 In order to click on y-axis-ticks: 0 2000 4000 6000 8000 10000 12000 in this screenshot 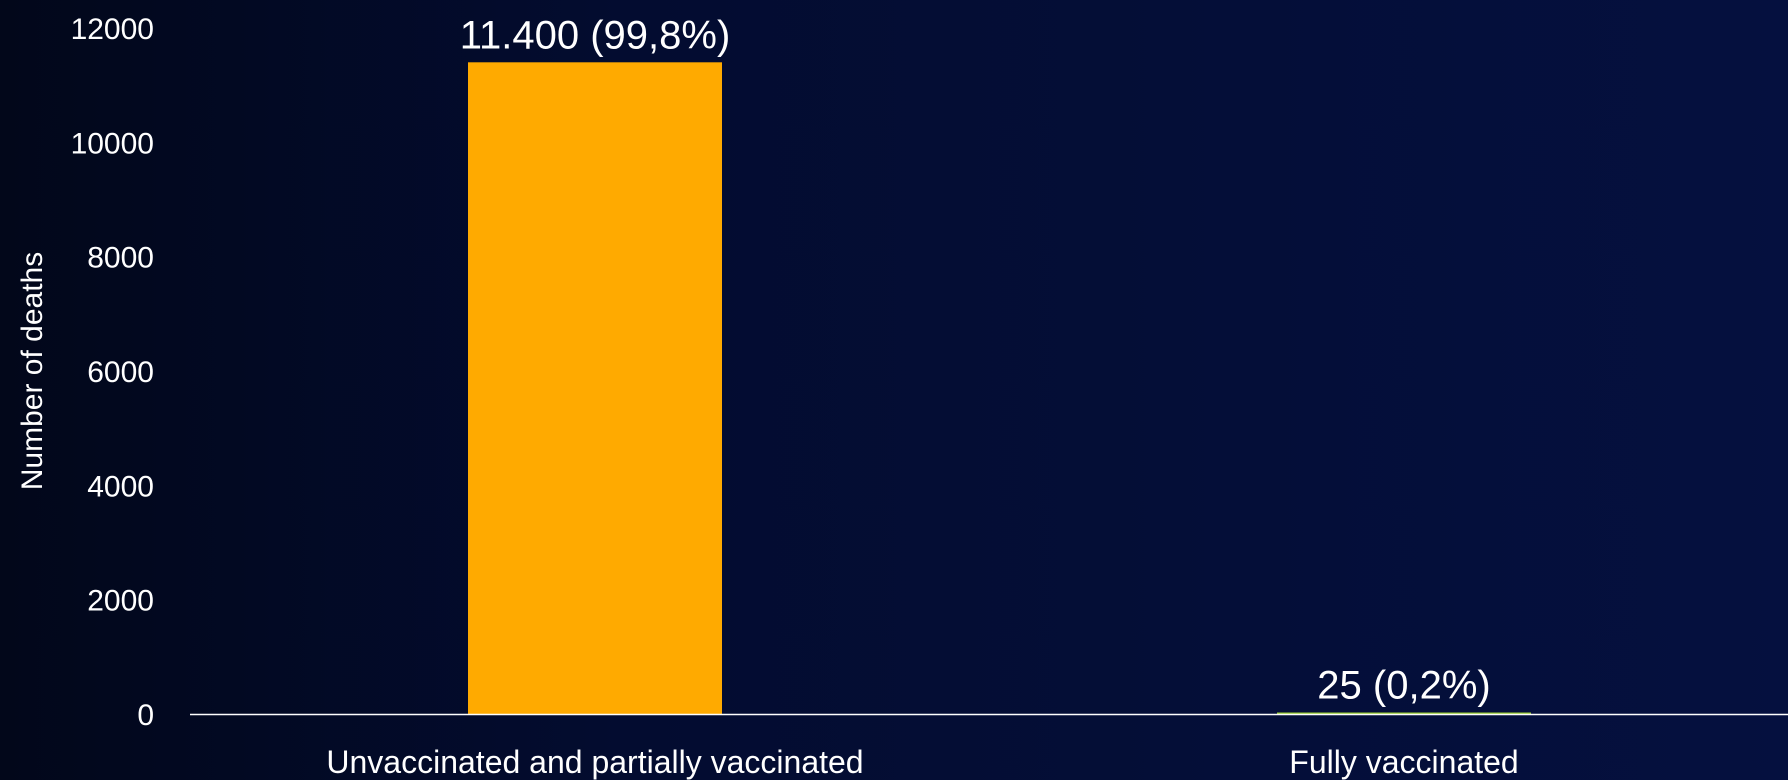, I will do `click(112, 372)`.